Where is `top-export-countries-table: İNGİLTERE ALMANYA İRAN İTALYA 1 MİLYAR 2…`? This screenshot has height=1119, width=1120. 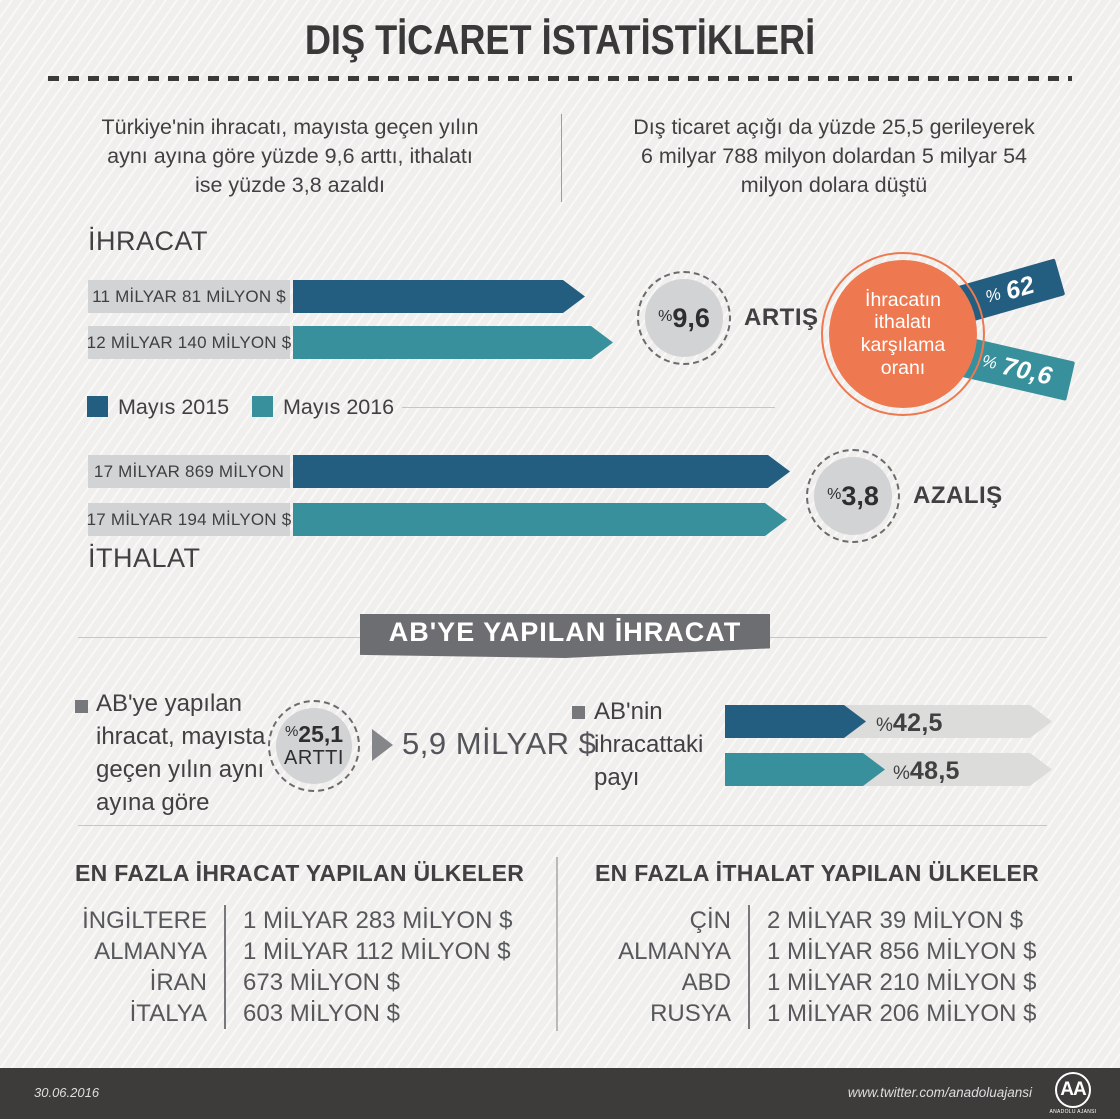
top-export-countries-table: İNGİLTERE ALMANYA İRAN İTALYA 1 MİLYAR 2… is located at coordinates (295, 967).